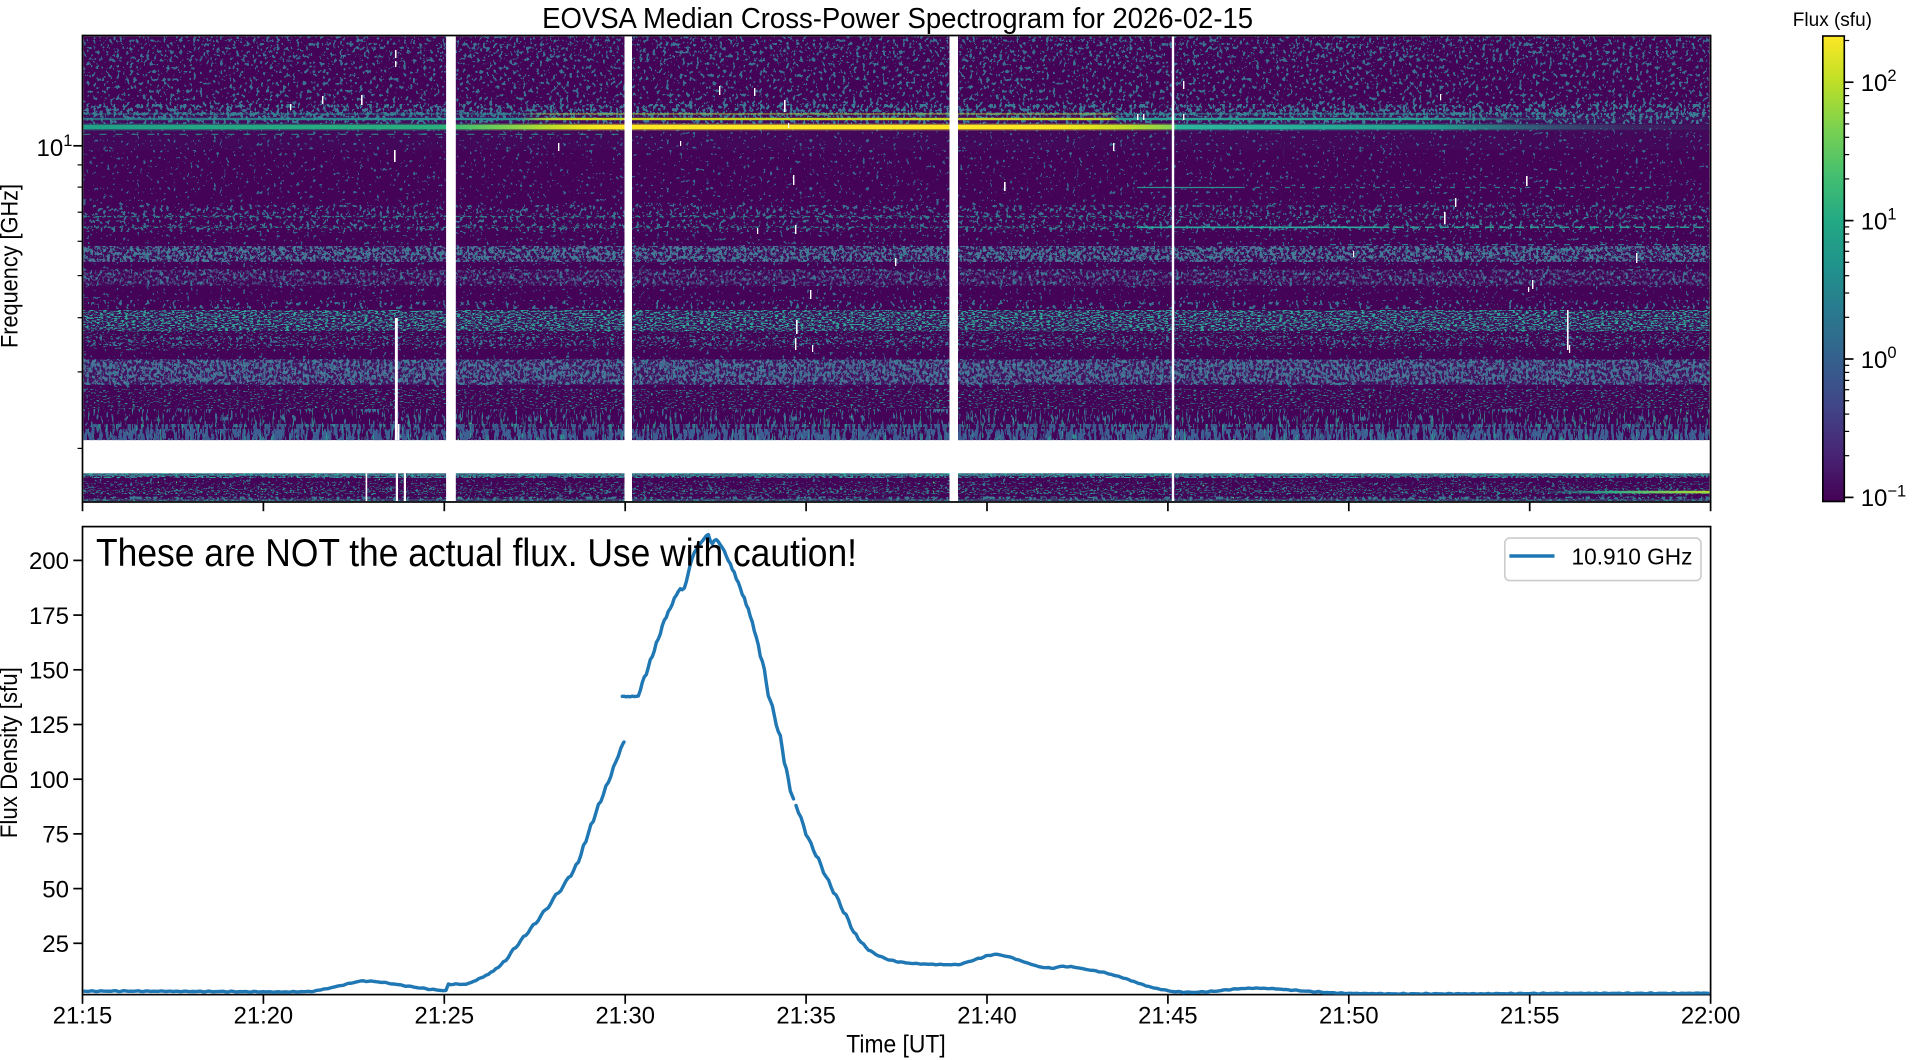  What do you see at coordinates (1168, 1016) in the screenshot?
I see `svg-text: 21:45` at bounding box center [1168, 1016].